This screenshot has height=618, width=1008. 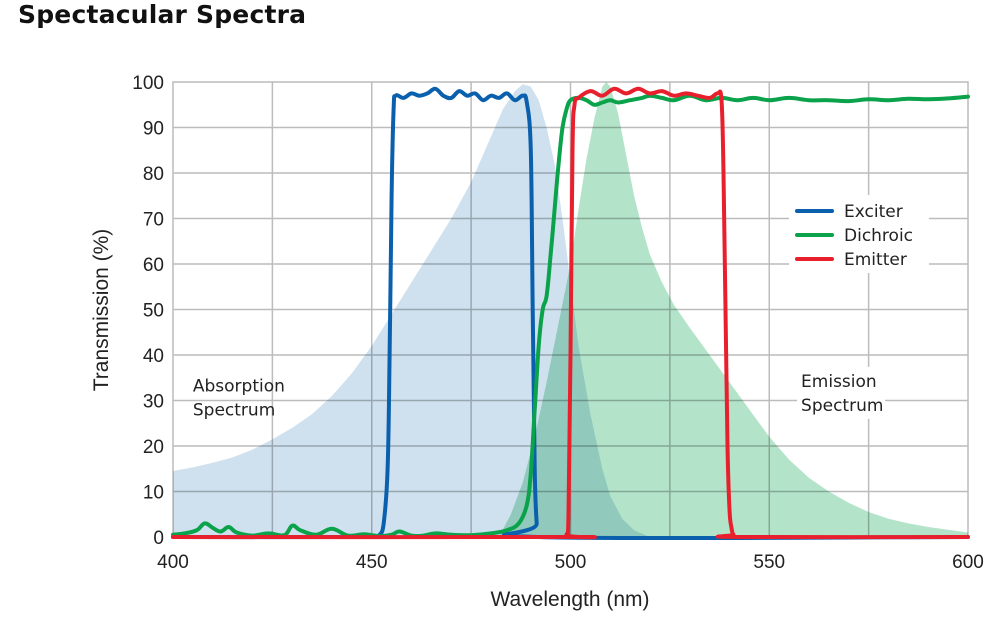 I want to click on legend: Exciter Dichroic Emitter, so click(x=859, y=234).